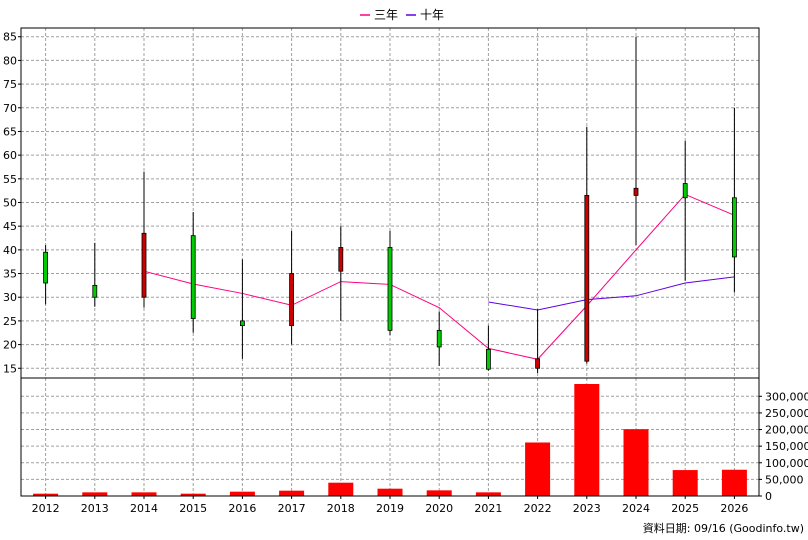 Image resolution: width=808 pixels, height=540 pixels. What do you see at coordinates (432, 15) in the screenshot?
I see `legend-label: 十年` at bounding box center [432, 15].